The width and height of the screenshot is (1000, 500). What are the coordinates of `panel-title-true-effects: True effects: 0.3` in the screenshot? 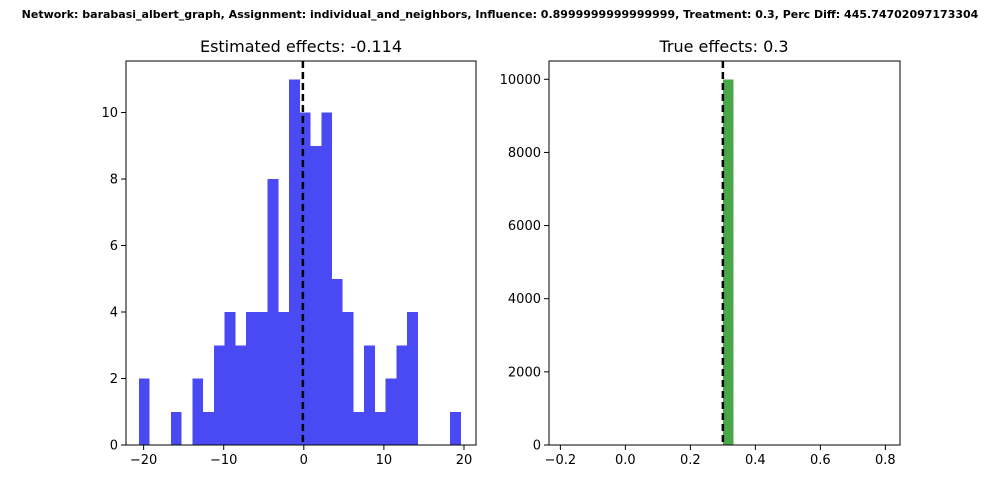 It's located at (723, 46).